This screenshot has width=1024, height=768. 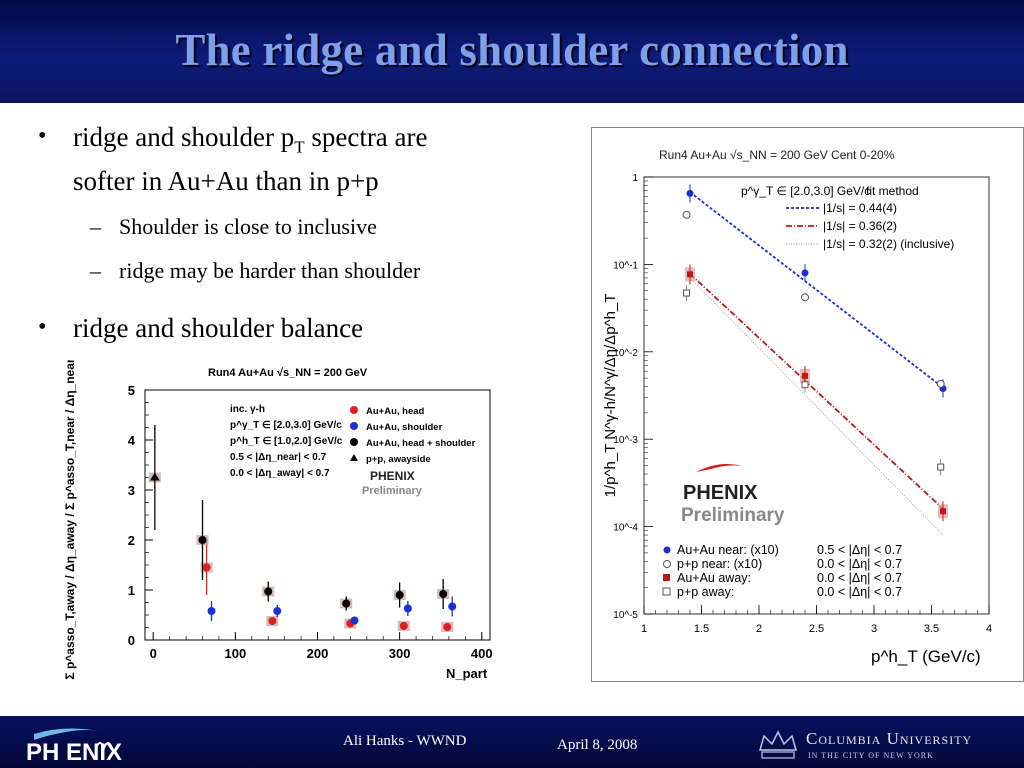 I want to click on phenix-logo-text: PH ENIX, so click(x=74, y=752).